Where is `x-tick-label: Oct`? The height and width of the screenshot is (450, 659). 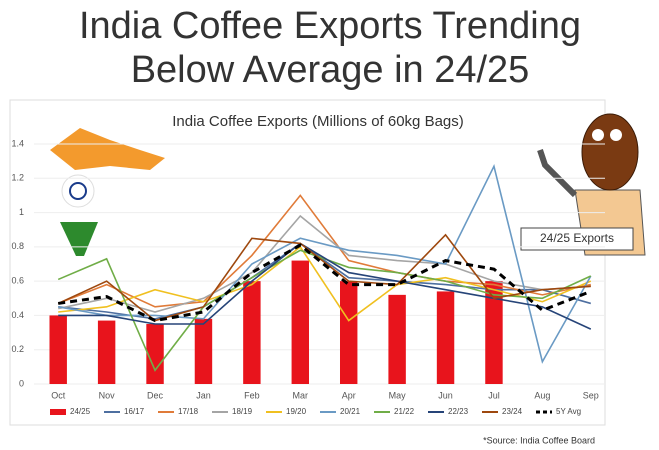 x-tick-label: Oct is located at coordinates (58, 395).